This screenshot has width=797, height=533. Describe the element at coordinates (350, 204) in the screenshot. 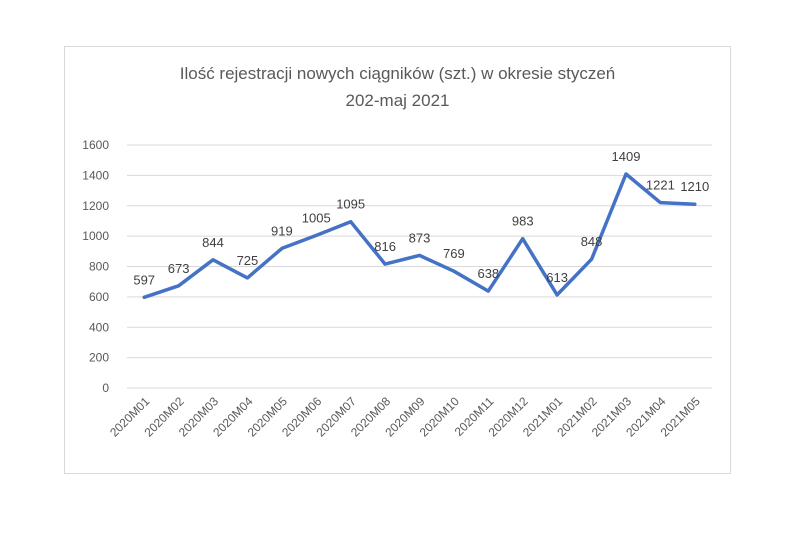

I see `data-label: 1095` at that location.